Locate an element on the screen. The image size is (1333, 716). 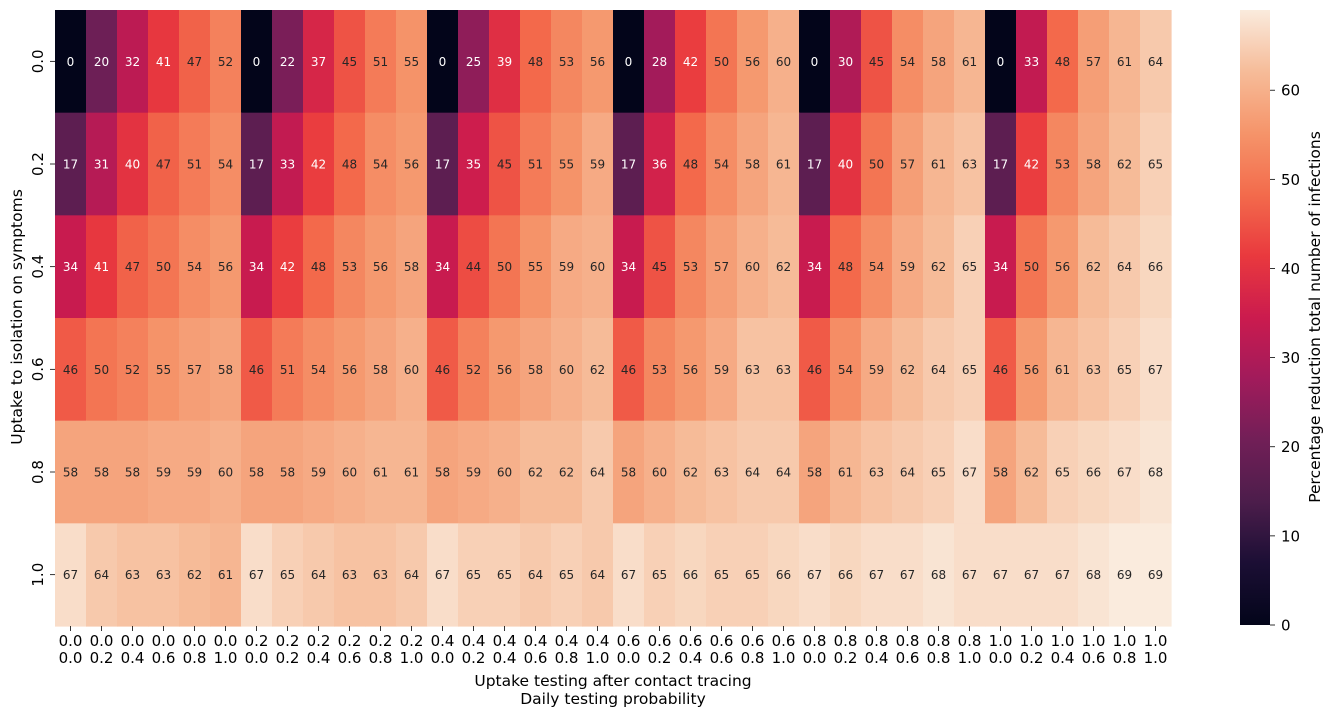
heatmap-cell-value: 53 is located at coordinates (690, 267).